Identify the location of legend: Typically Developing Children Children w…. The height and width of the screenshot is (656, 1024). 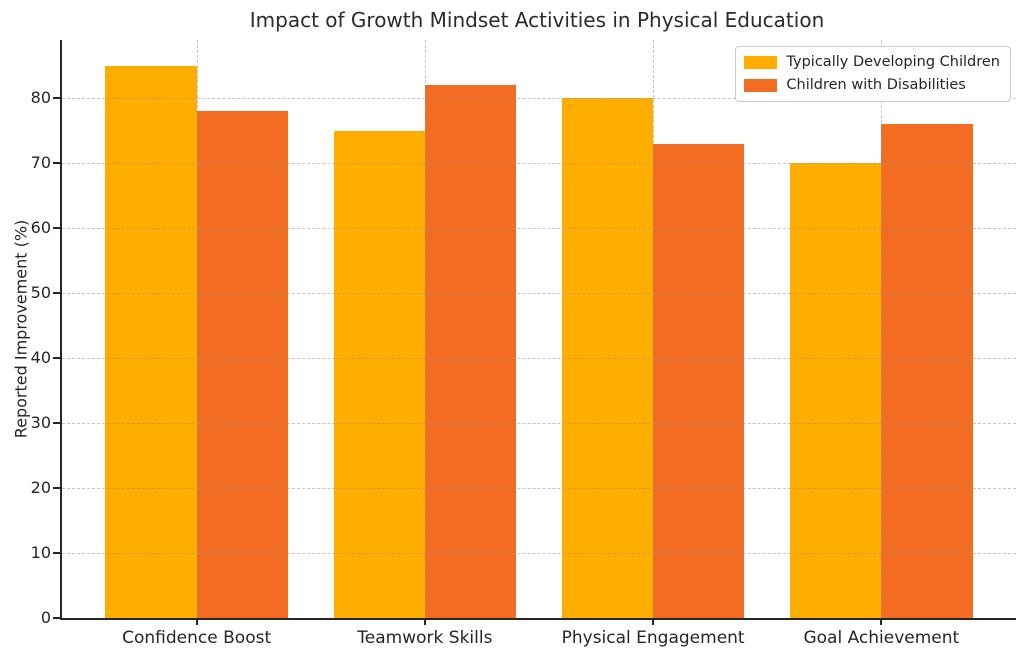
(873, 74).